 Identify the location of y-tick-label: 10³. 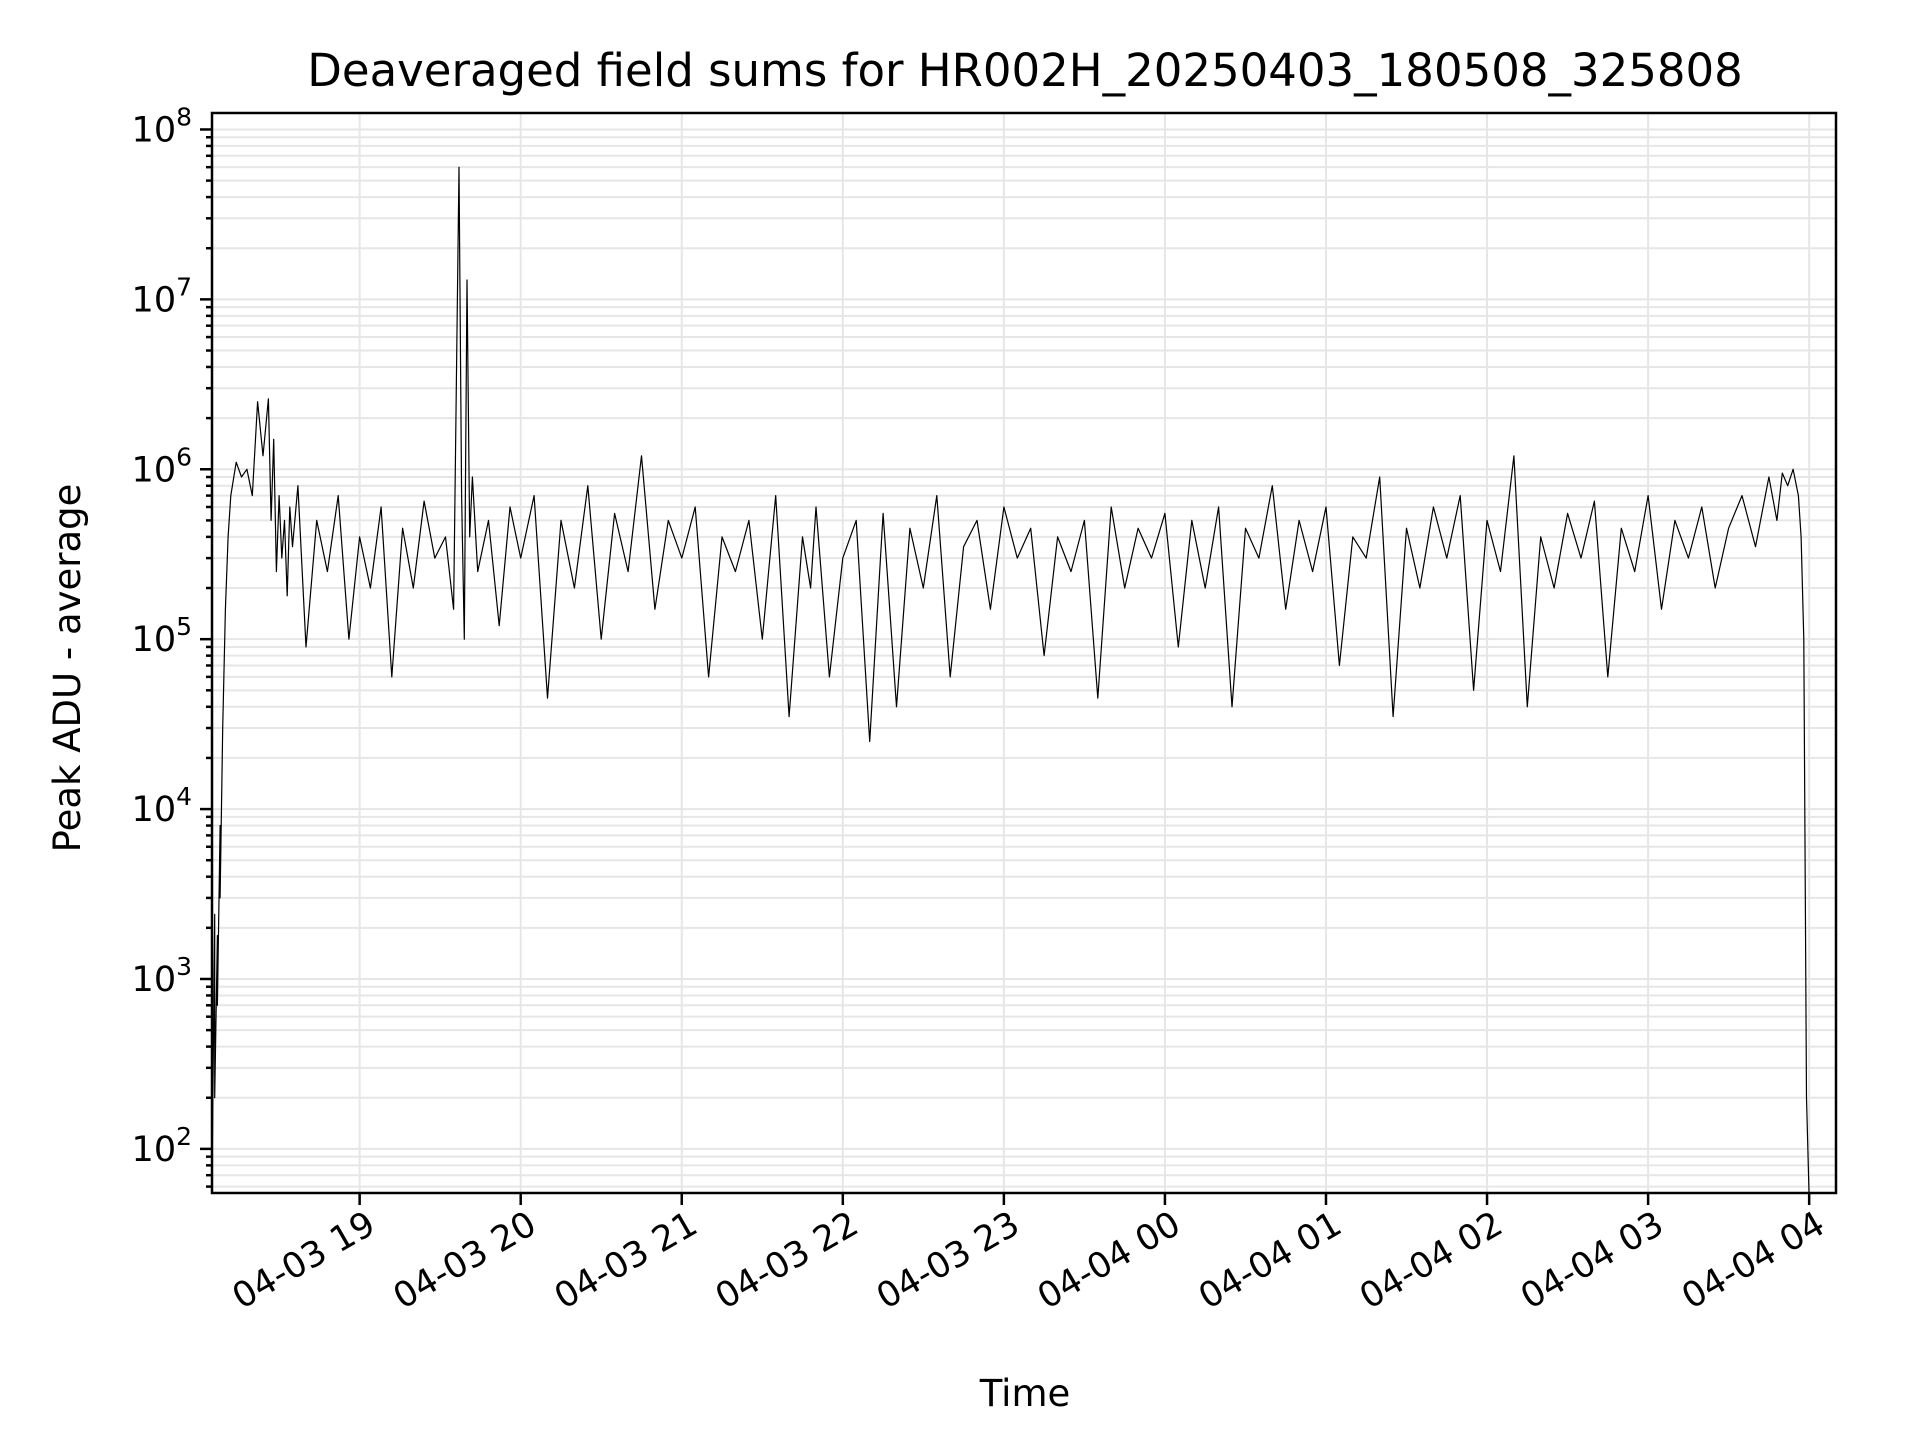
(162, 976).